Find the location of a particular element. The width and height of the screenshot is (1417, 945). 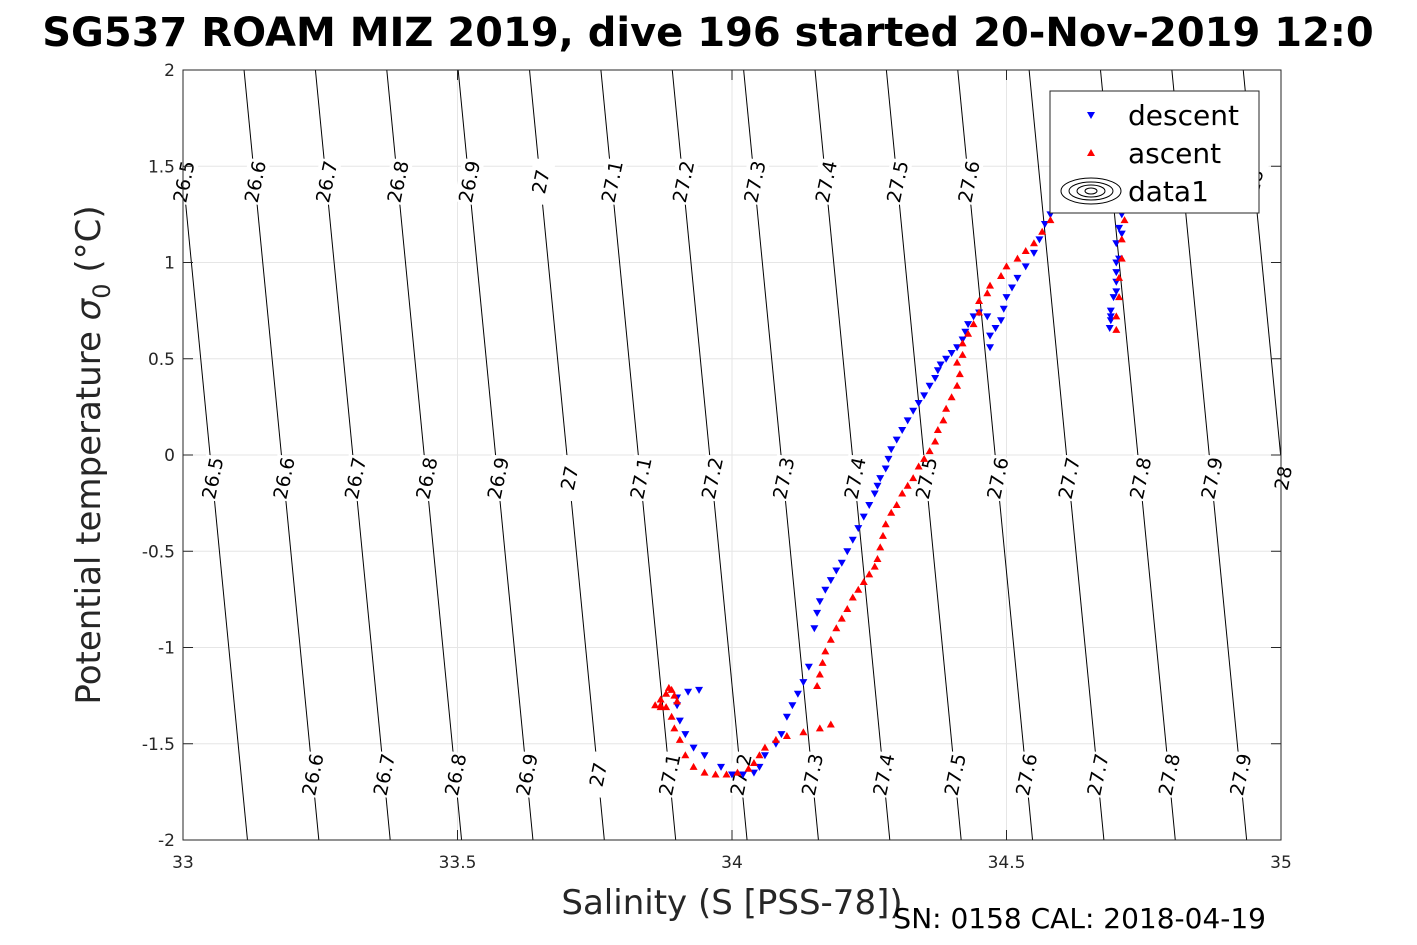

y-tick-label: 2 is located at coordinates (169, 71).